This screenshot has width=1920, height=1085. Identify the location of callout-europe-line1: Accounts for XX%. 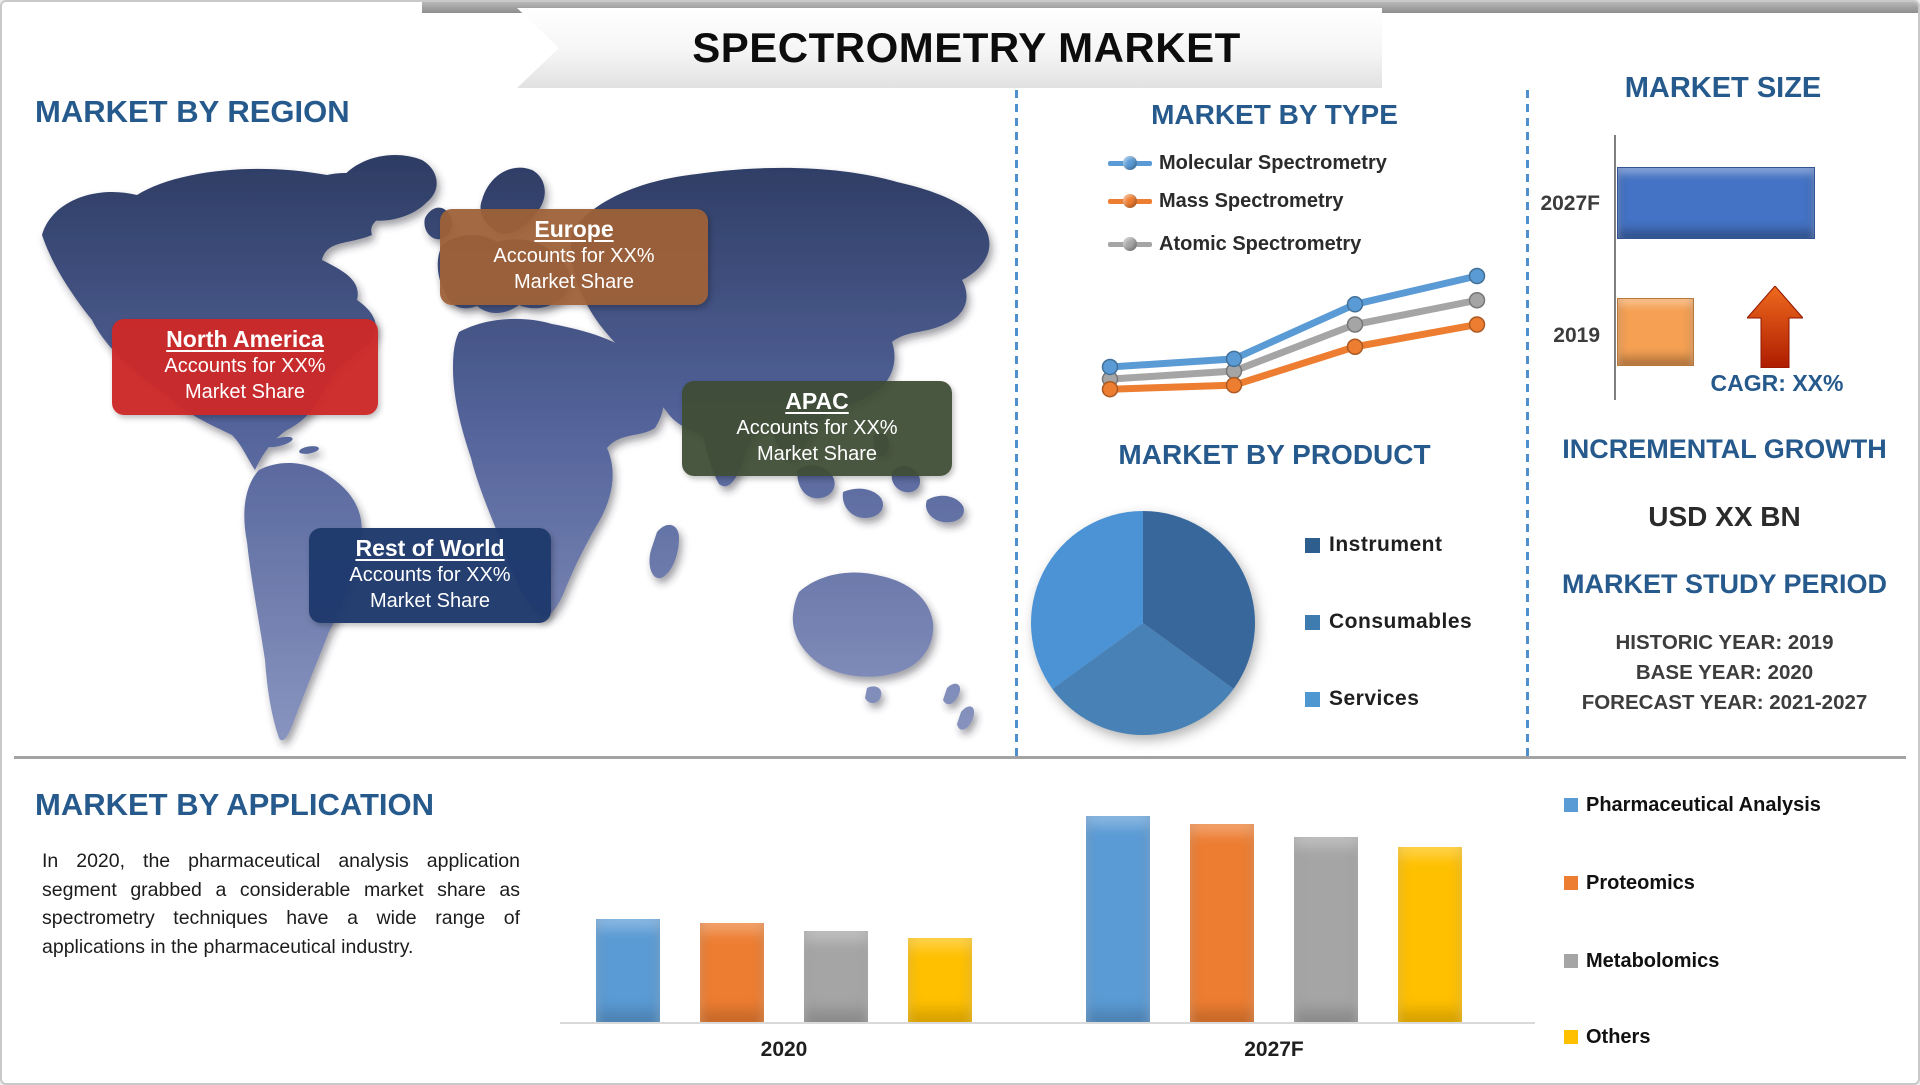
(574, 256).